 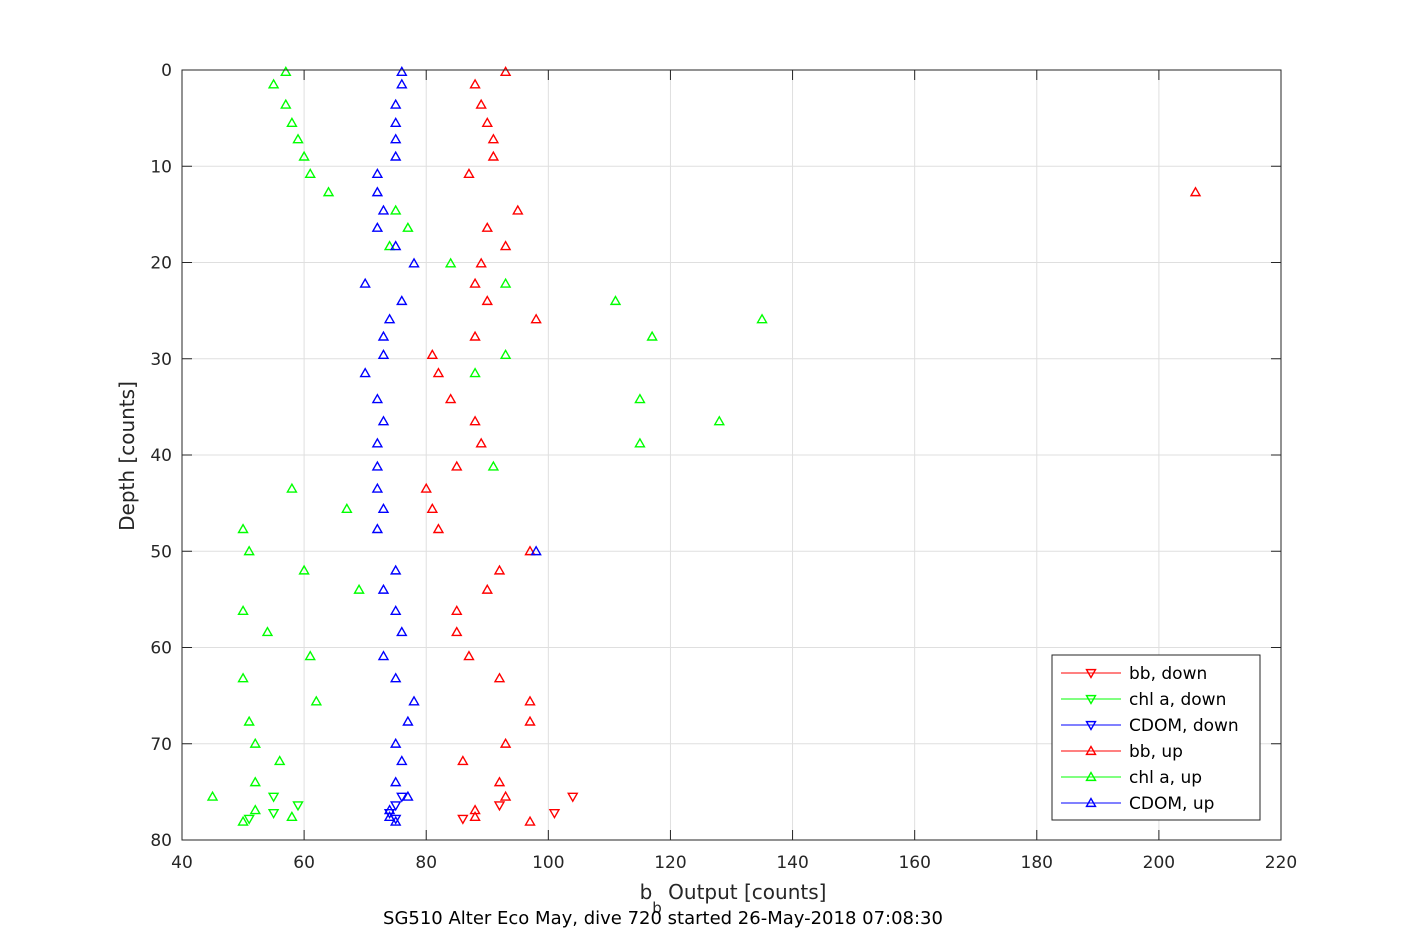 I want to click on legend-label-chl-a-up: chl a, up, so click(x=1165, y=778).